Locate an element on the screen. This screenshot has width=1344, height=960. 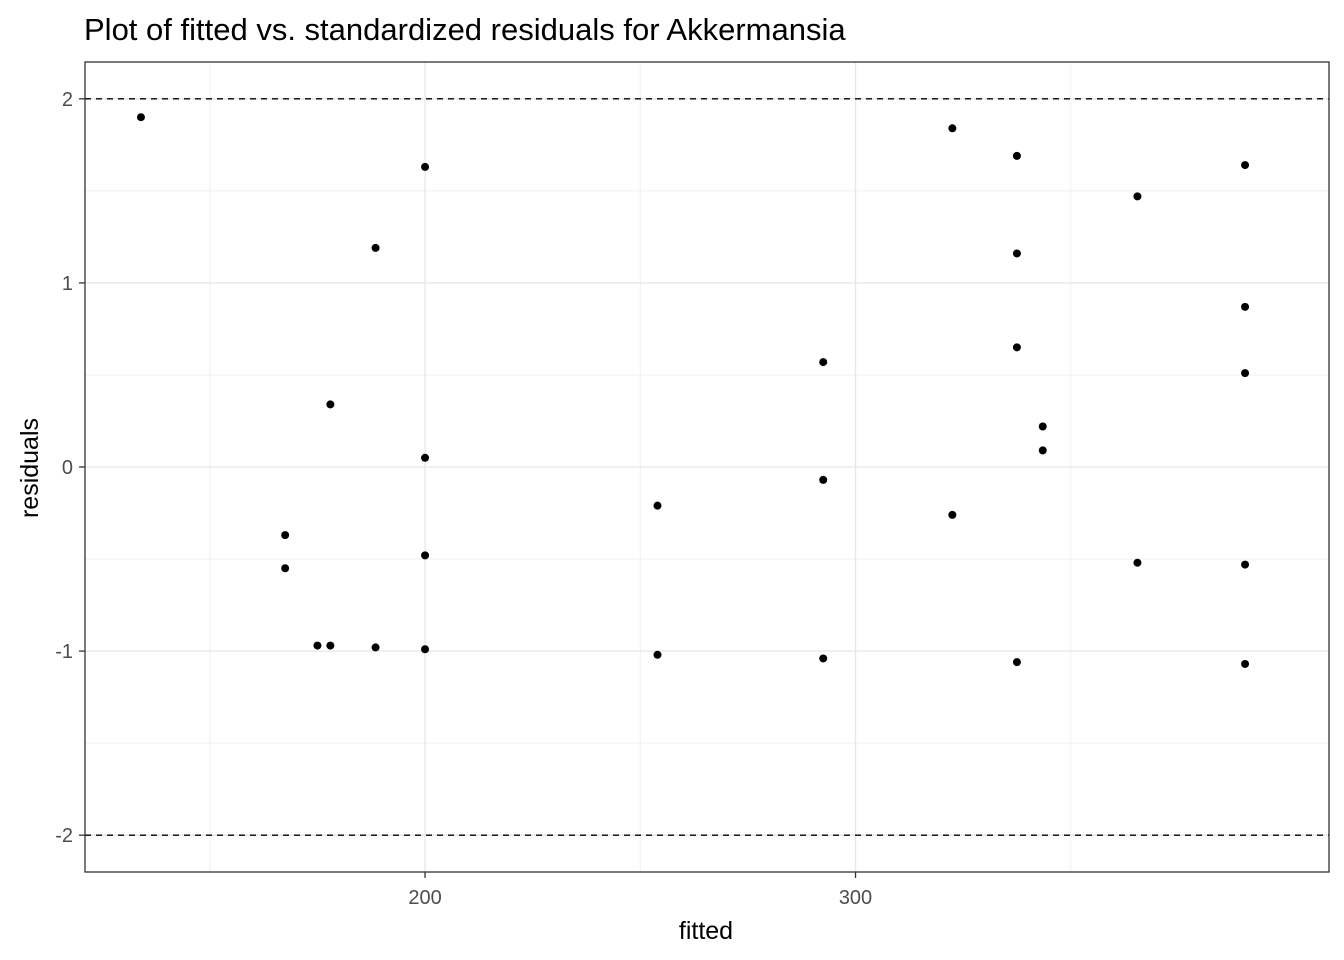
y-tick-label: 0 is located at coordinates (67, 468).